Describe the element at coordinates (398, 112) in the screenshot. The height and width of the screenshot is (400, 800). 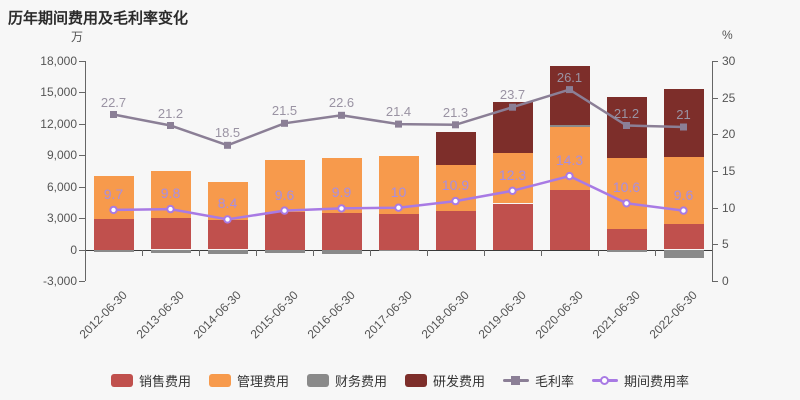
I see `value-label-毛利率: 21.4` at that location.